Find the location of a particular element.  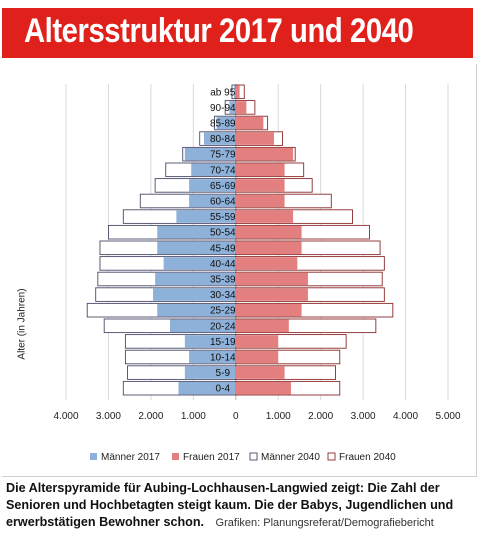

age-group-label: 50-54 is located at coordinates (223, 233).